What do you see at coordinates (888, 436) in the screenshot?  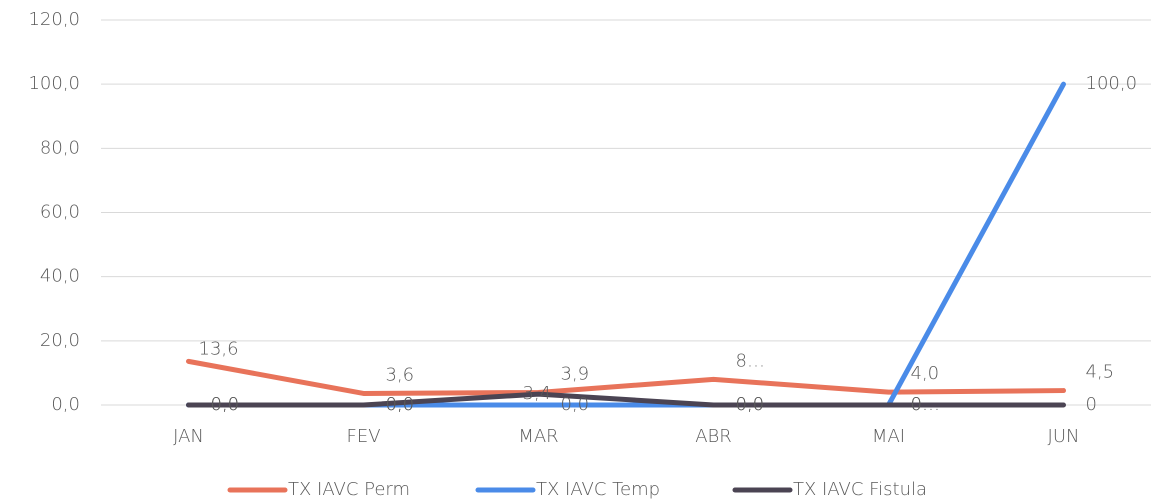 I see `x-tick-label: MAI` at bounding box center [888, 436].